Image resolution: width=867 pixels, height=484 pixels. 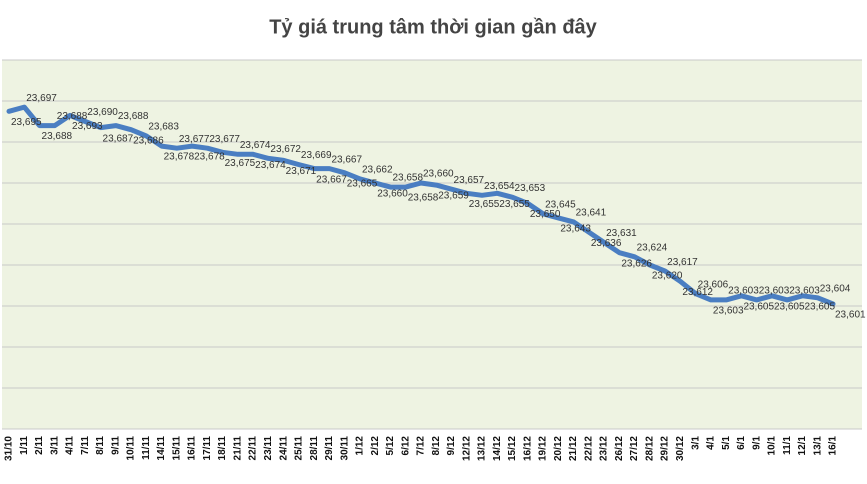 What do you see at coordinates (512, 448) in the screenshot?
I see `x-tick-label: 15/12` at bounding box center [512, 448].